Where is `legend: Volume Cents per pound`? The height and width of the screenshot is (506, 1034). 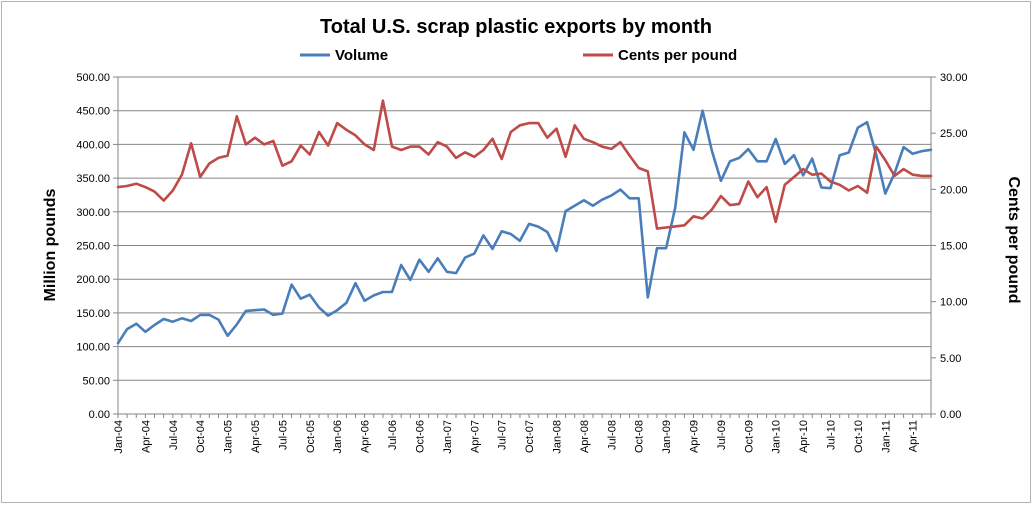 legend: Volume Cents per pound is located at coordinates (518, 55).